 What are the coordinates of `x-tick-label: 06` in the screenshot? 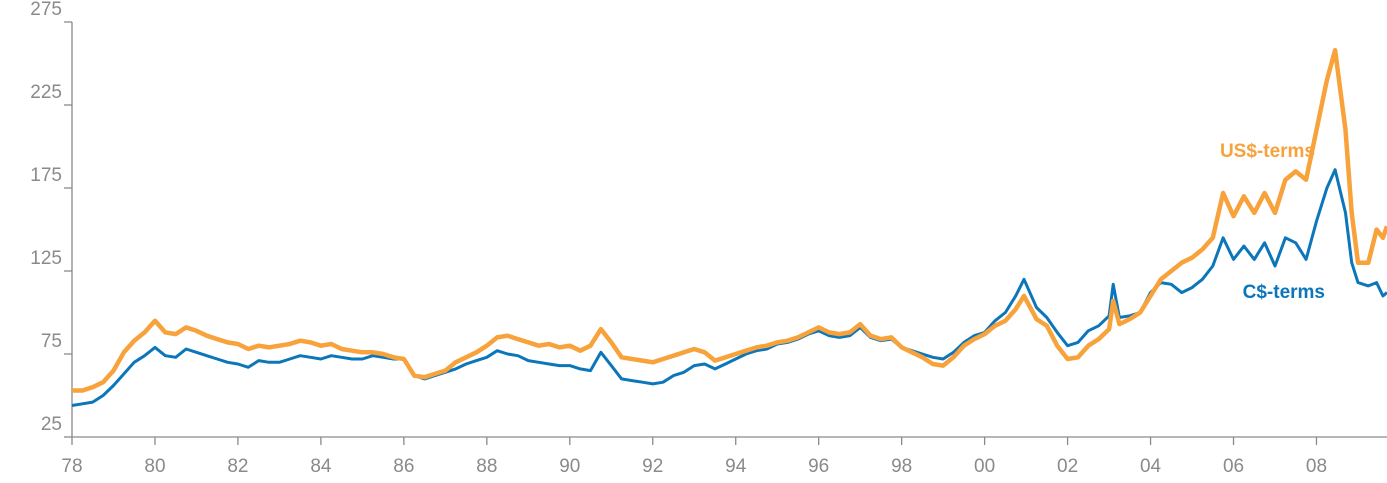 It's located at (1233, 466).